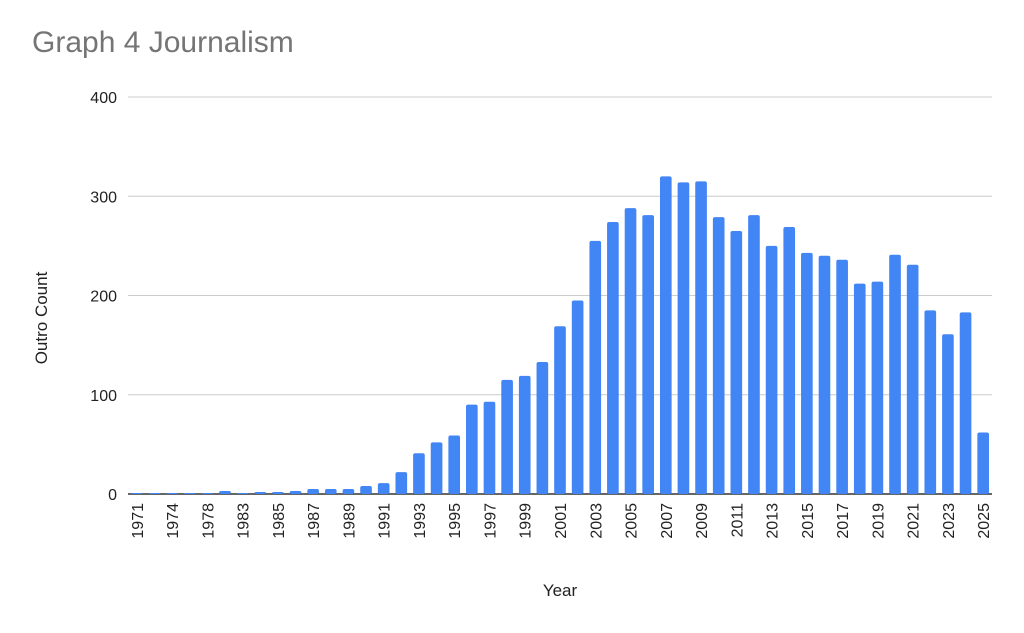 This screenshot has width=1024, height=633. Describe the element at coordinates (665, 335) in the screenshot. I see `bar-2007` at that location.